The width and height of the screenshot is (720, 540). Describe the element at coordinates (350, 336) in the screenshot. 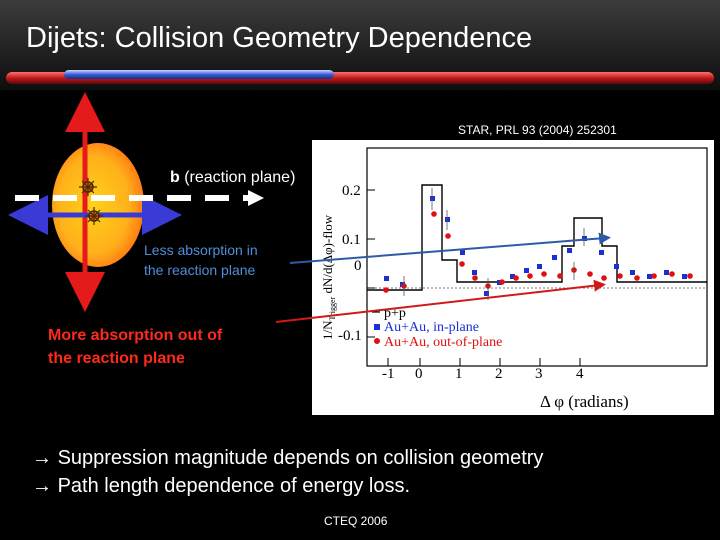

I see `ytick: -0.1` at that location.